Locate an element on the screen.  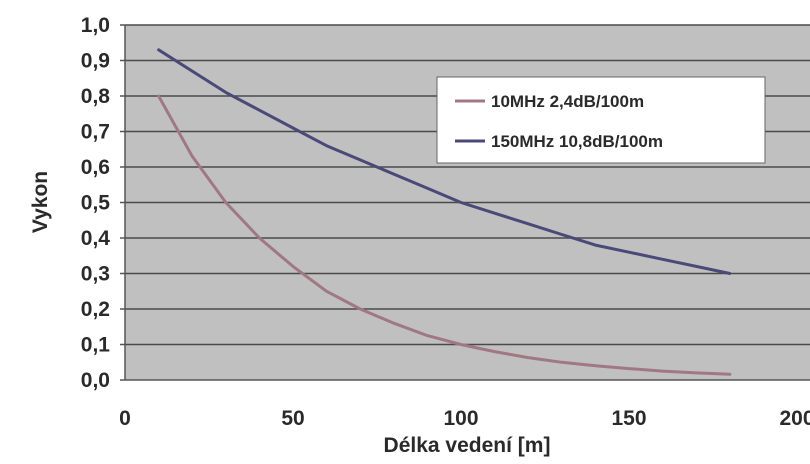
legend-label-series-1: 10MHz 2,4dB/100m is located at coordinates (567, 101).